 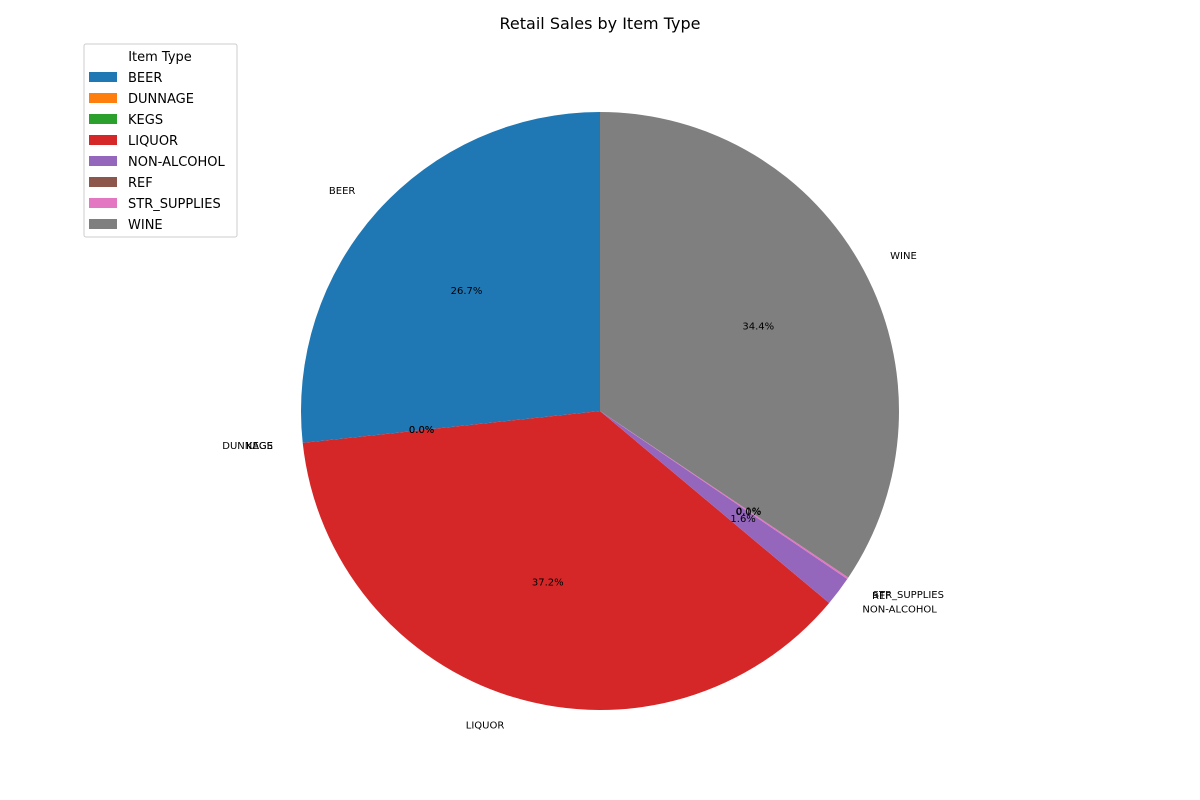 I want to click on percent-label-ref: 0.0%, so click(x=748, y=512).